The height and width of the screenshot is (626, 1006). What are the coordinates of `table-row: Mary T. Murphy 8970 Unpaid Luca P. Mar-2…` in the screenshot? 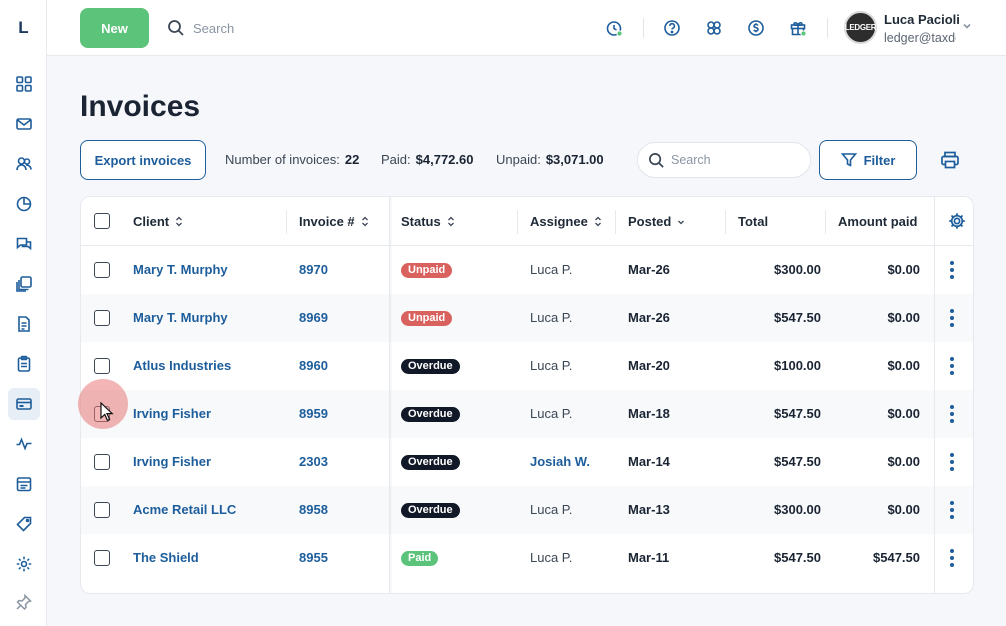 It's located at (527, 270).